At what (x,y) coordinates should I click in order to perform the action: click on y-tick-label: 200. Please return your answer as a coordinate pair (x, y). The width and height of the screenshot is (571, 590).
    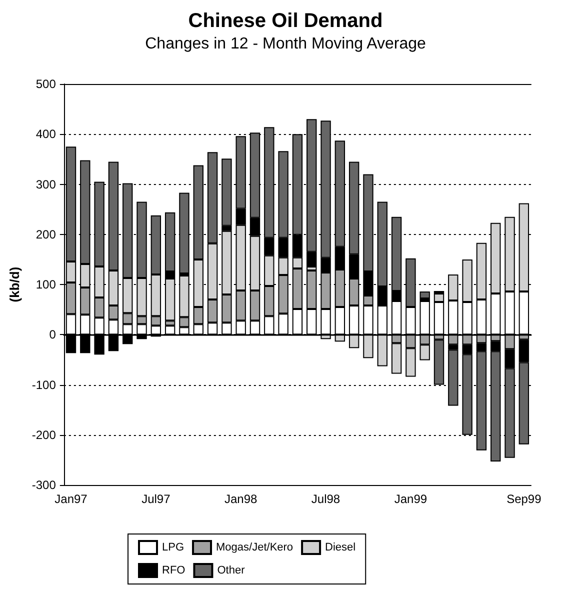
    Looking at the image, I should click on (46, 234).